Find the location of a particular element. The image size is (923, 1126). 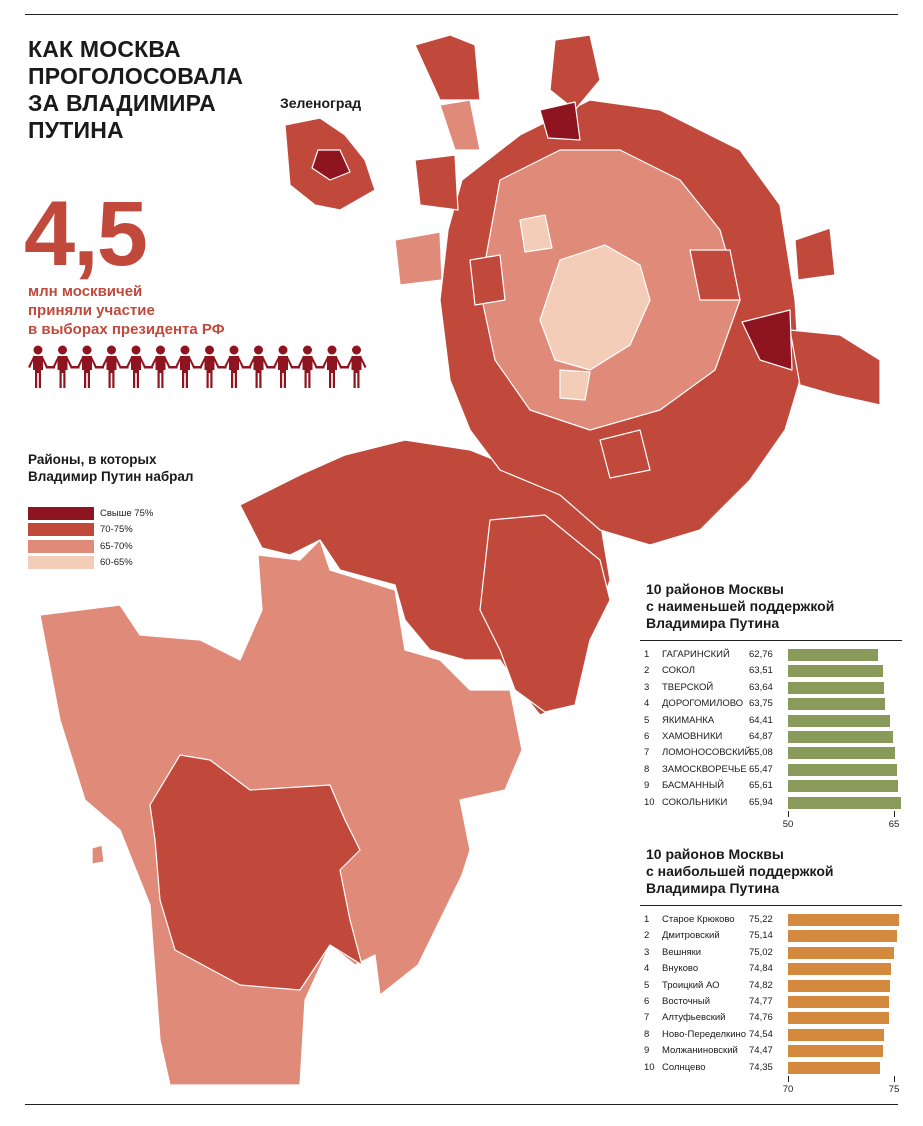

row-value: 74,54 is located at coordinates (761, 1034).